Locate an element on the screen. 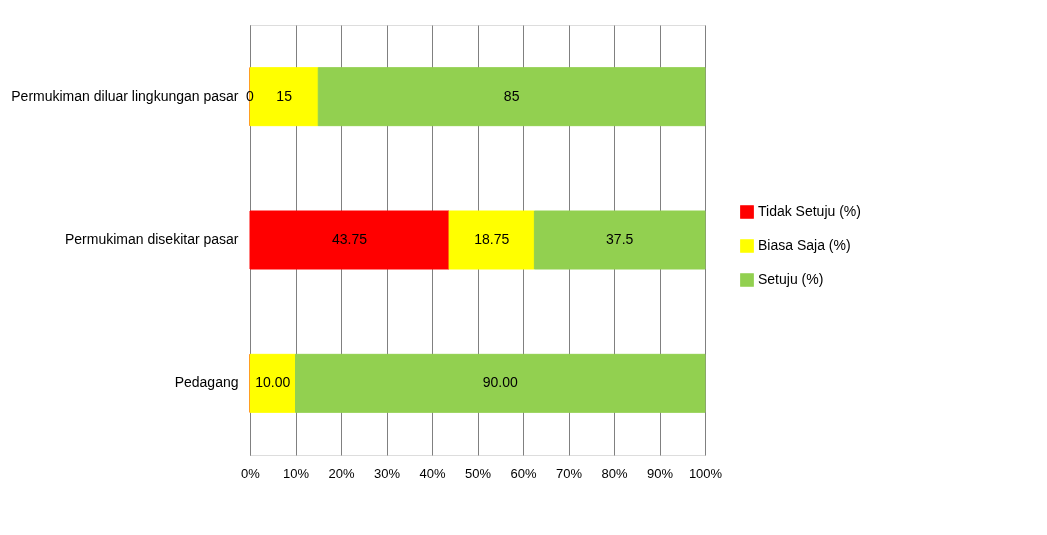 Image resolution: width=1047 pixels, height=535 pixels. x-tick-label: 10% is located at coordinates (296, 473).